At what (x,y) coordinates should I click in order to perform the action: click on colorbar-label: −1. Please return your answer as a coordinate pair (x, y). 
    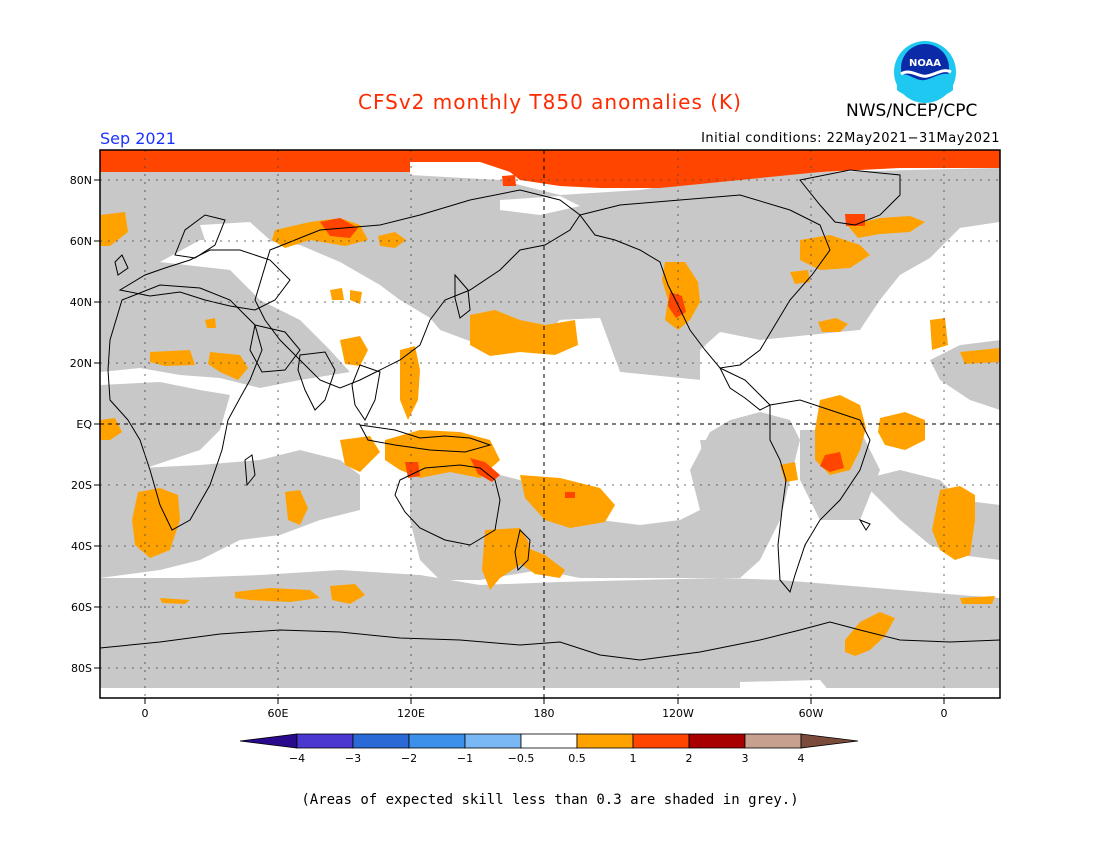
    Looking at the image, I should click on (465, 758).